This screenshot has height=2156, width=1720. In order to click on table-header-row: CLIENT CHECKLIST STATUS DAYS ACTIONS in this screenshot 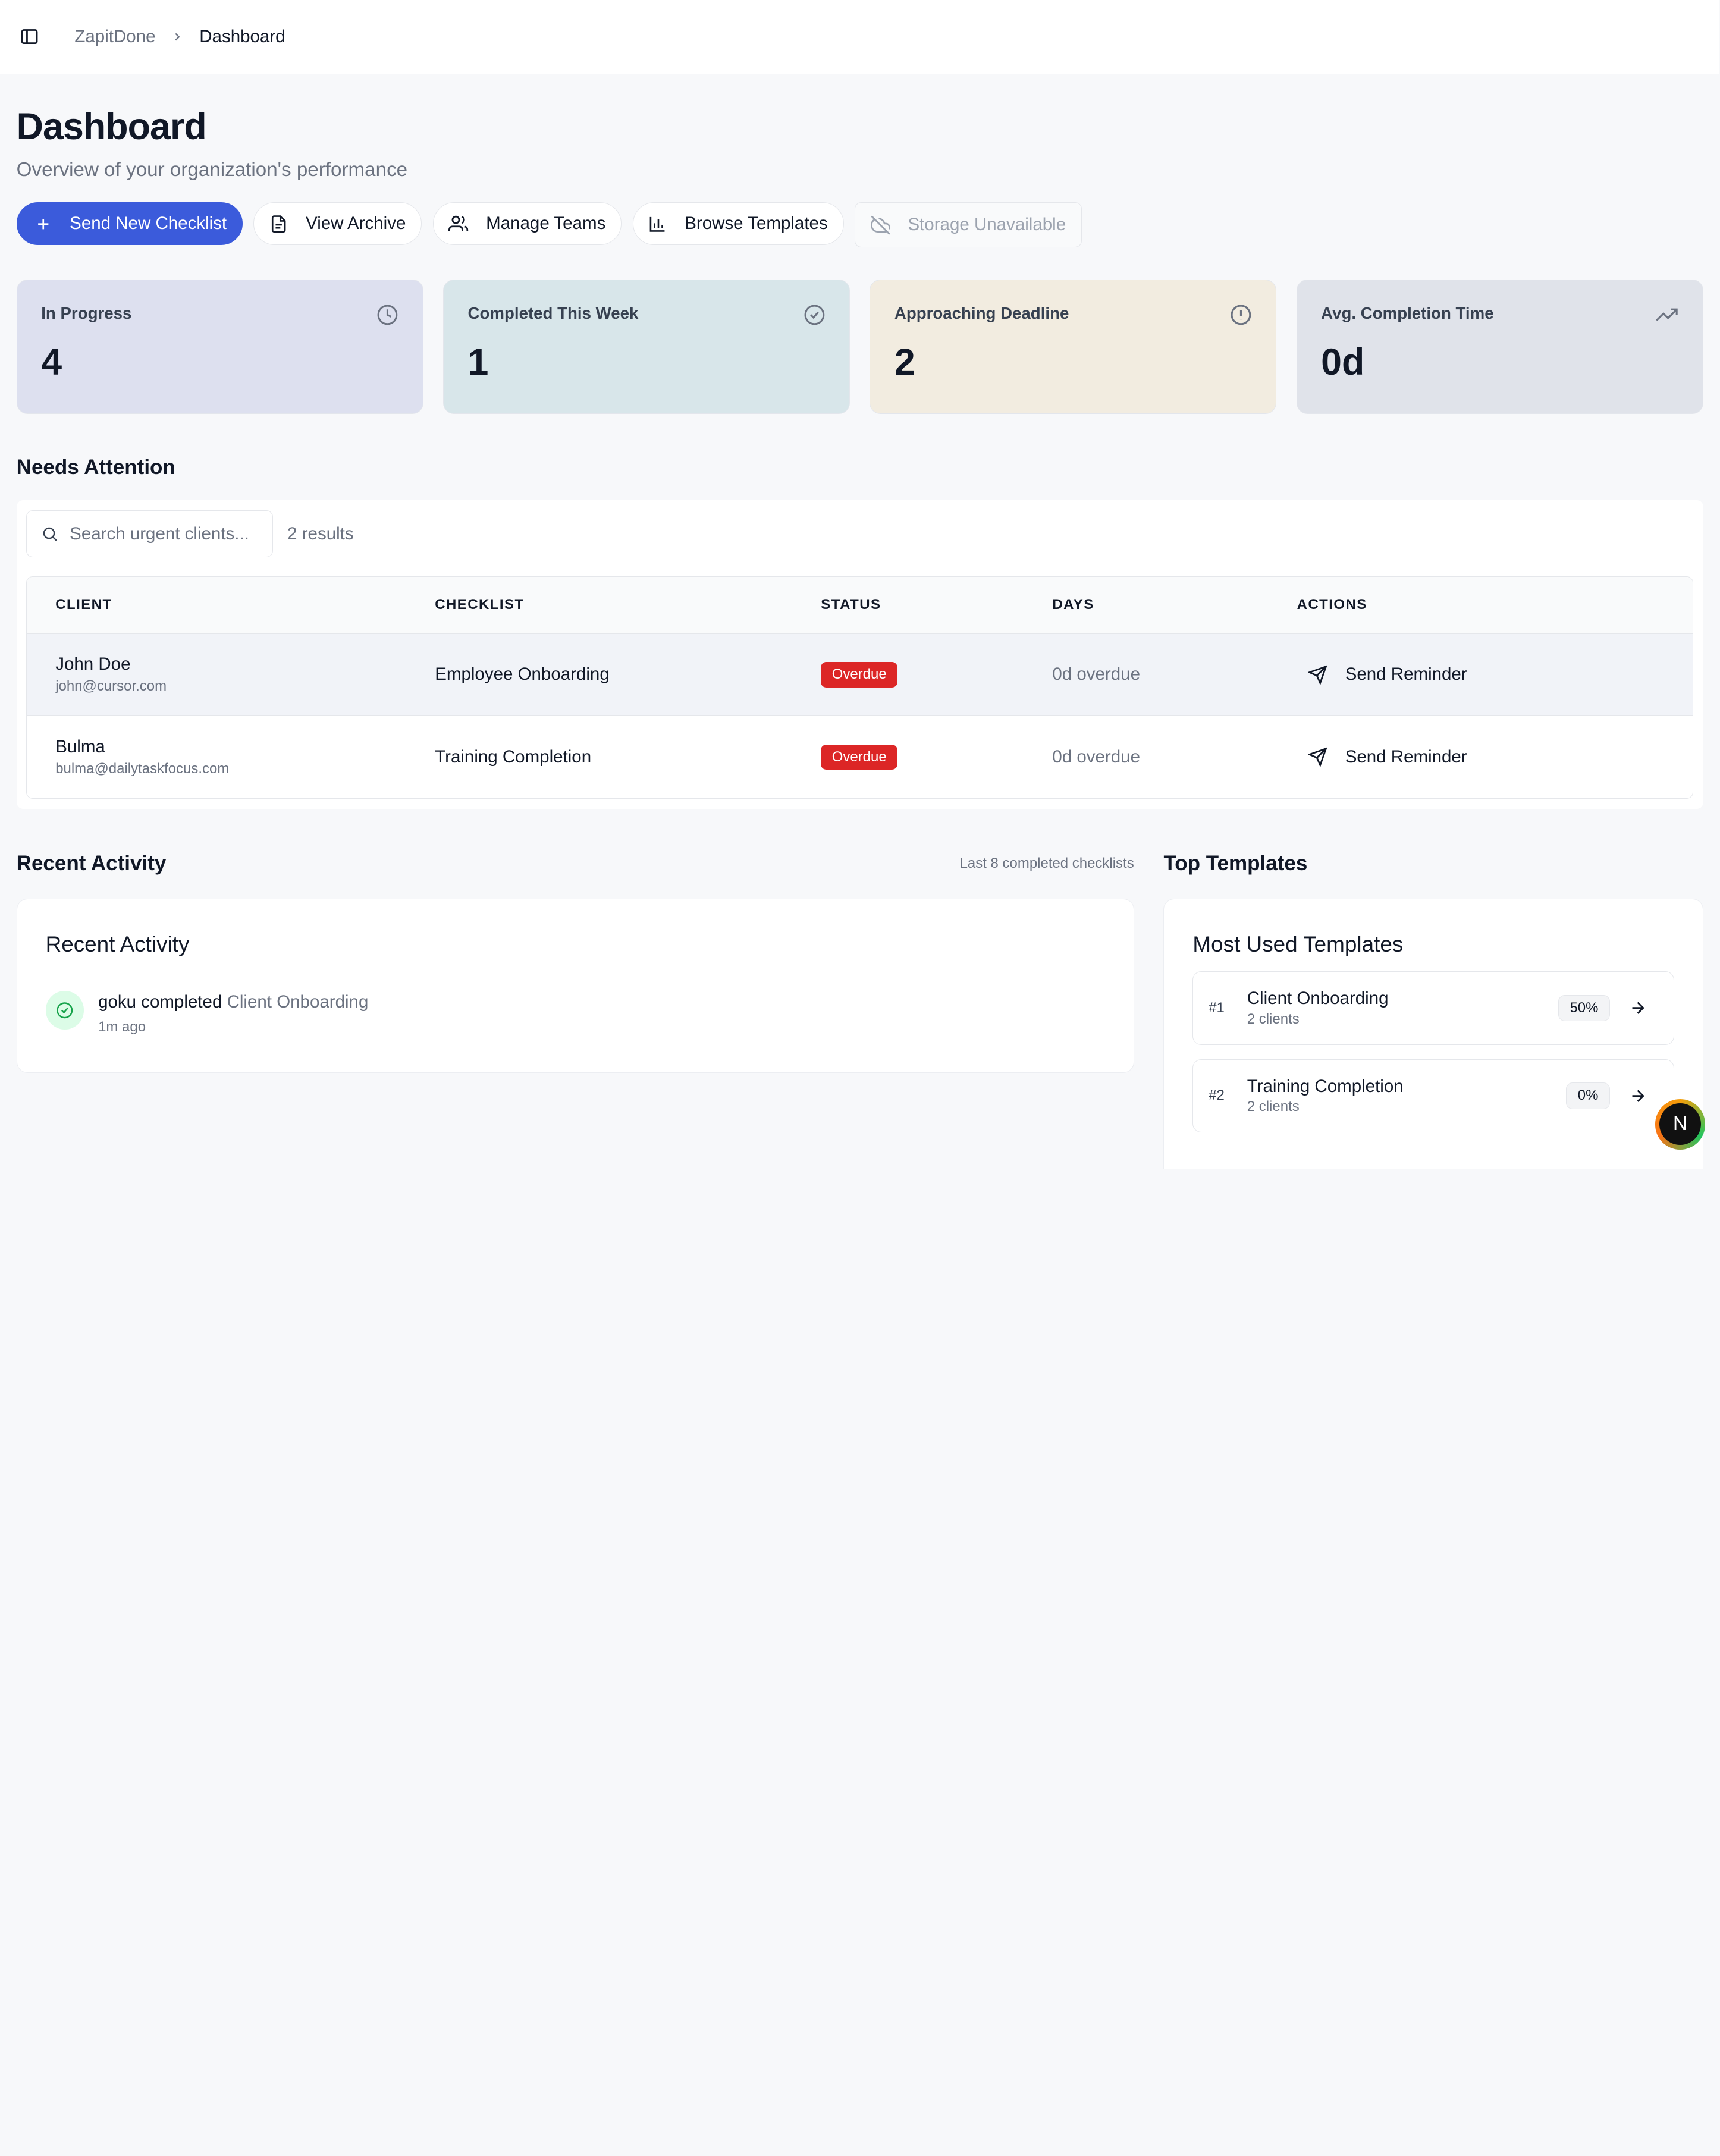, I will do `click(860, 605)`.